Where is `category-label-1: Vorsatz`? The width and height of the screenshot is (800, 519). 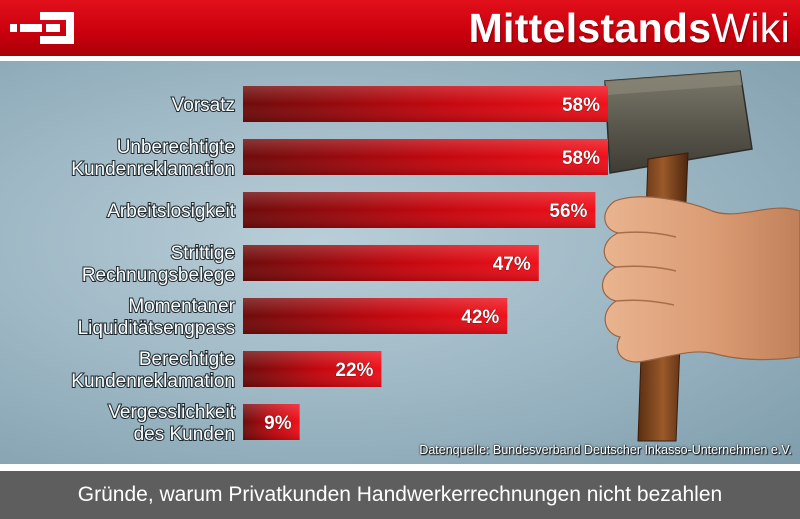 category-label-1: Vorsatz is located at coordinates (203, 105).